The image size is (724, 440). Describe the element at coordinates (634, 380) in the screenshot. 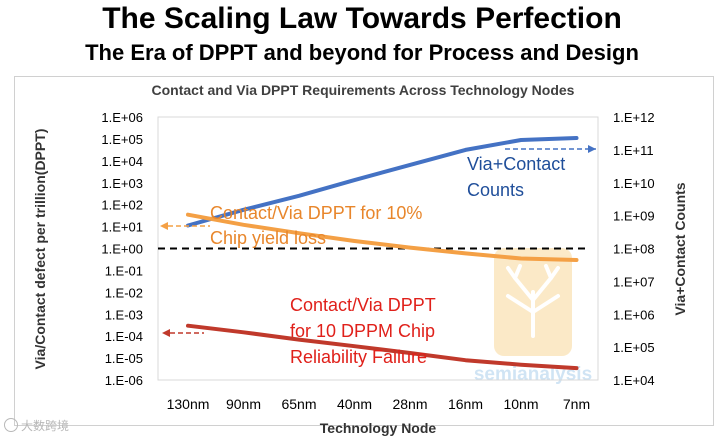

I see `y-right-tick-label: 1.E+04` at that location.